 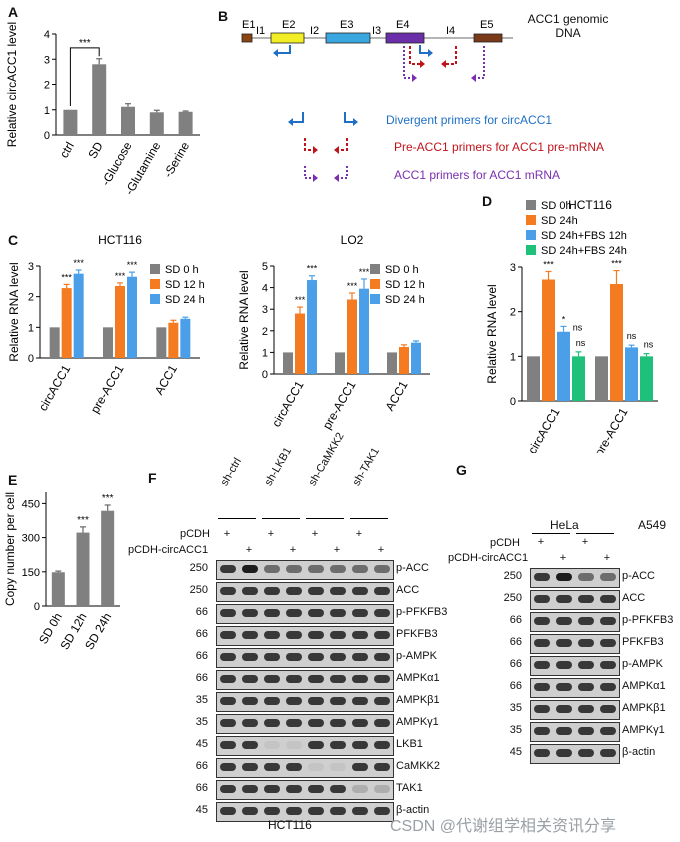 I want to click on y-axis-label: Relative circACC1 level, so click(x=12, y=84).